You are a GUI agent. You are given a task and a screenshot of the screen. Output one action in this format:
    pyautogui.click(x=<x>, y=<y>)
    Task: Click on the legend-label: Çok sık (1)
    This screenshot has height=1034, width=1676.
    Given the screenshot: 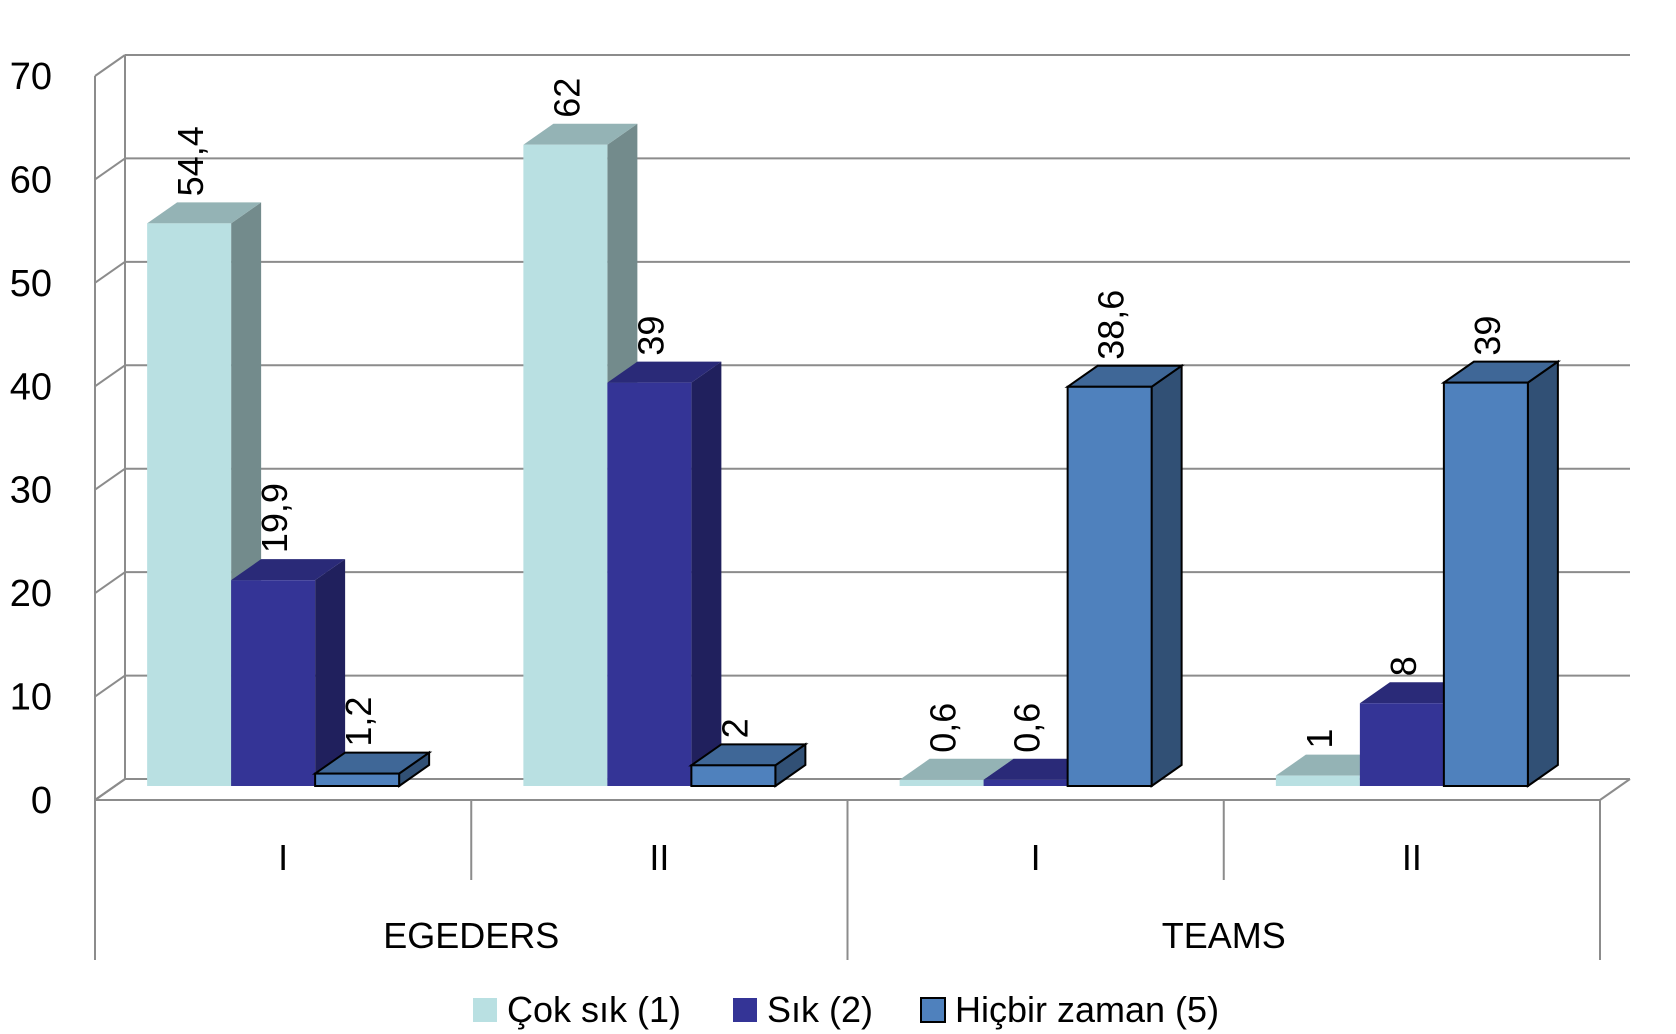 What is the action you would take?
    pyautogui.click(x=594, y=1009)
    